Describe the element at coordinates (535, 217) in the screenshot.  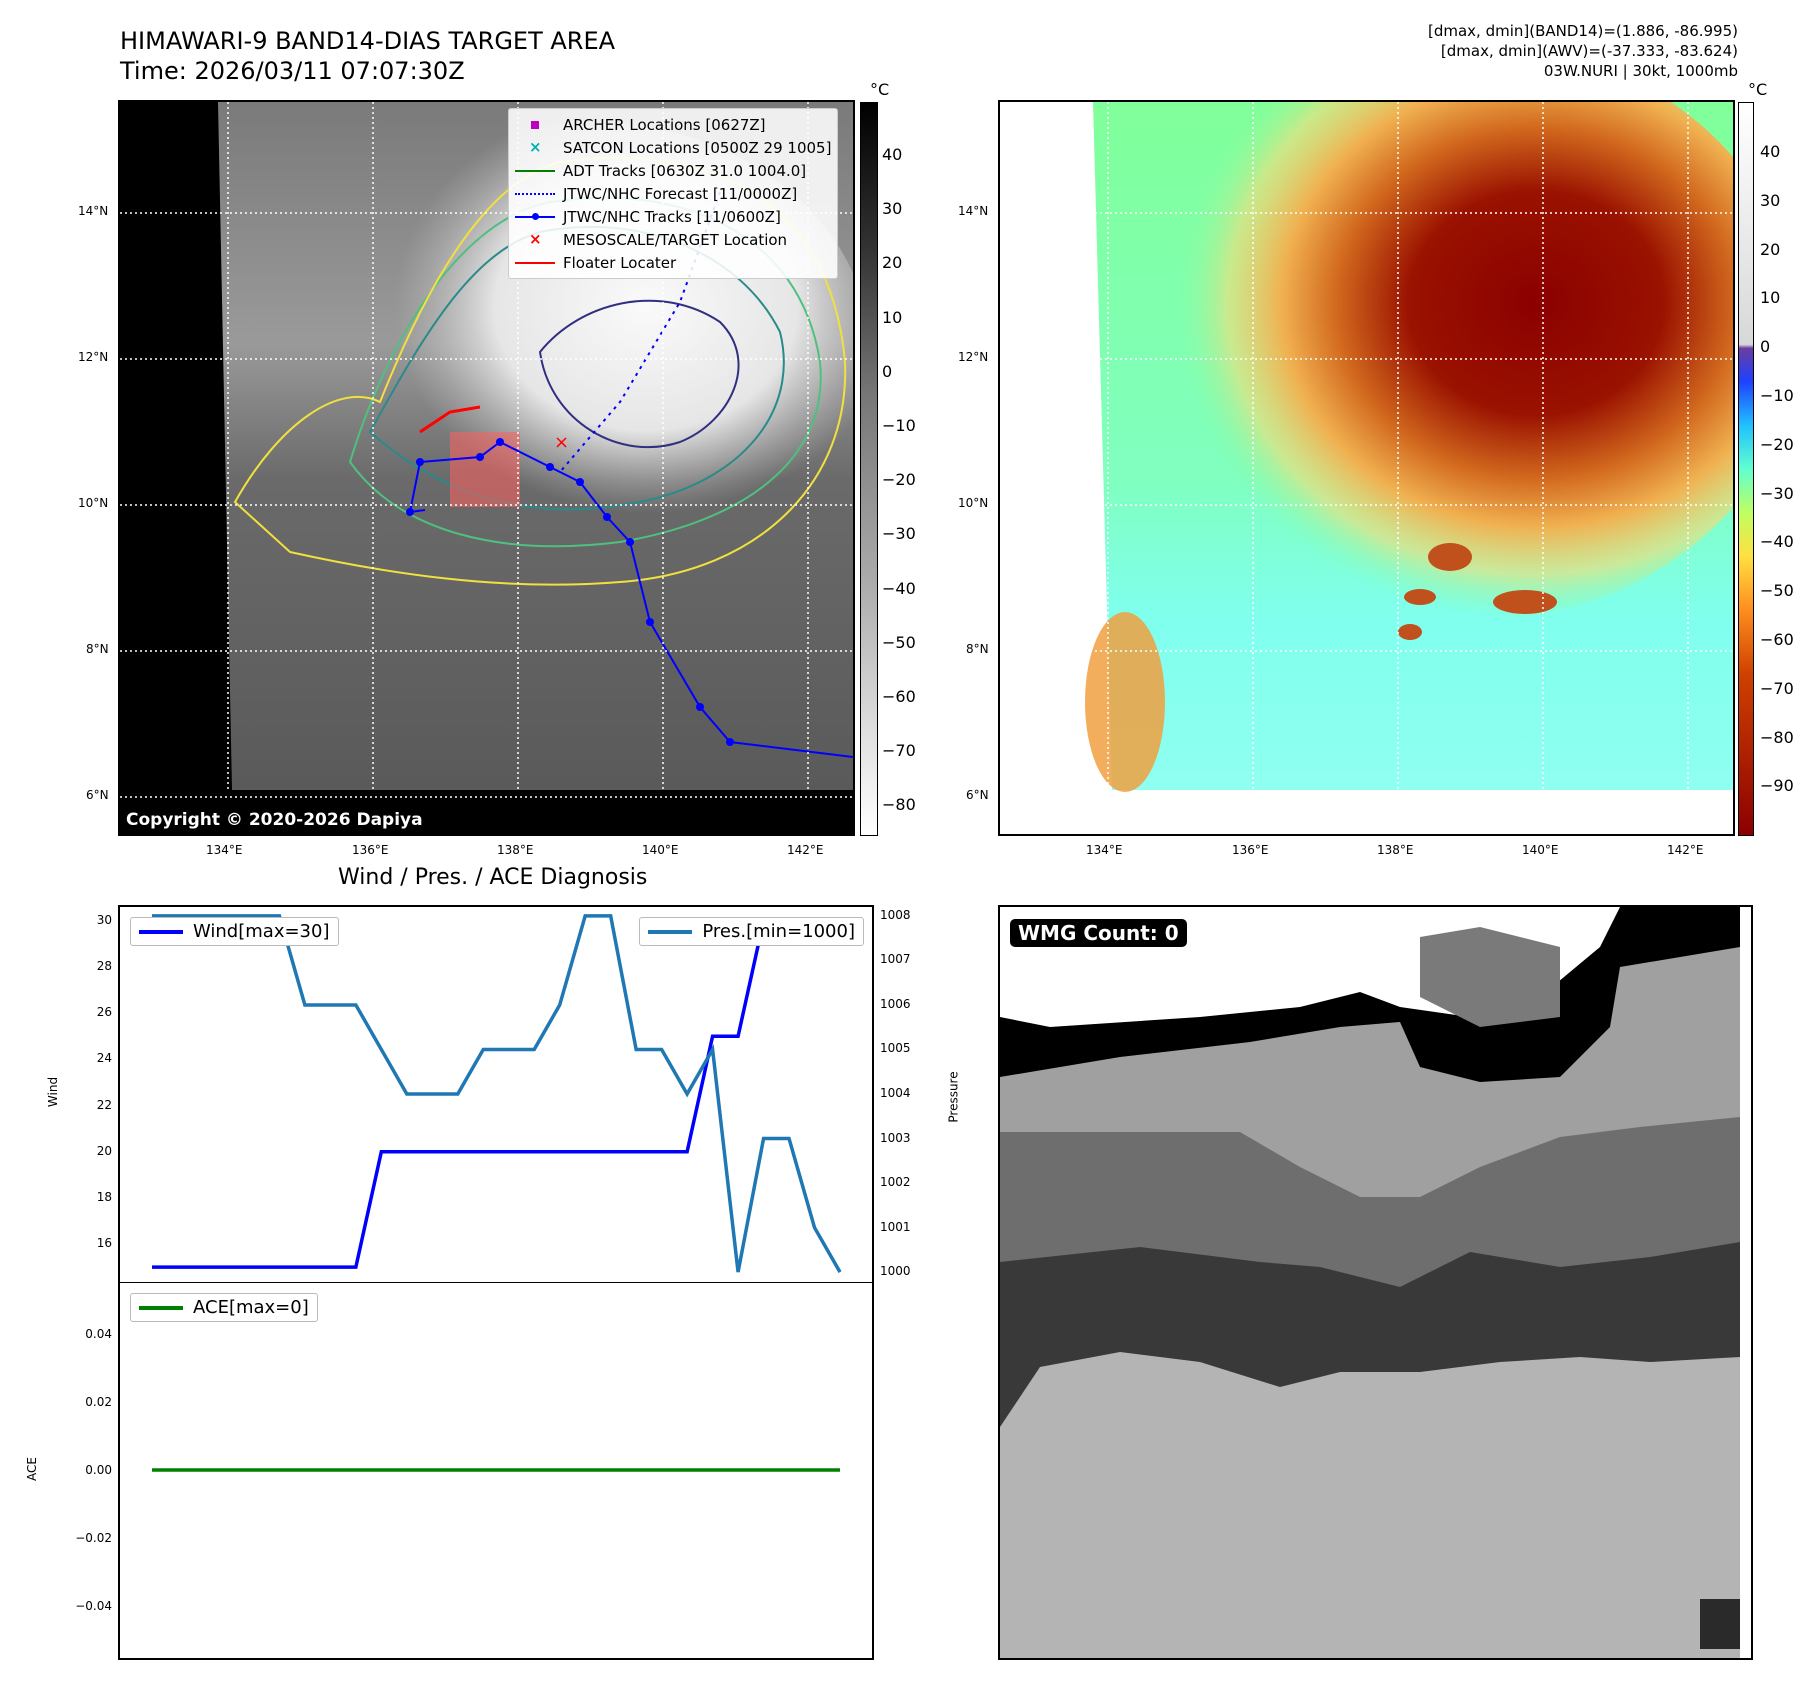
I see `line-dot-icon` at that location.